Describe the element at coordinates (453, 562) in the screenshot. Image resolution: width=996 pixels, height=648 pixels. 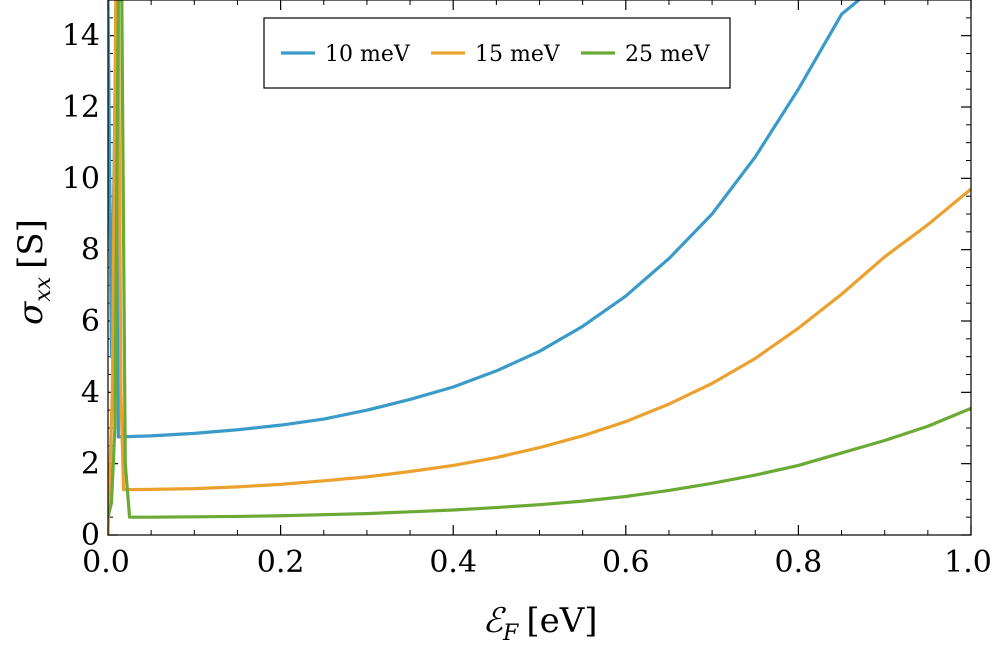
I see `x-tick-label: 0.4` at that location.